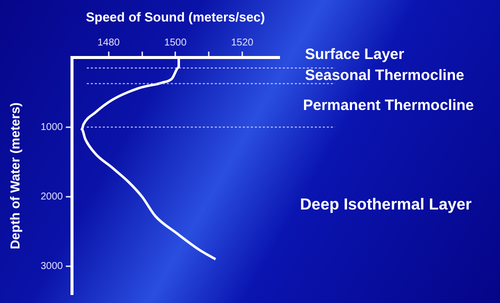  Describe the element at coordinates (242, 42) in the screenshot. I see `x-tick-label: 1520` at that location.